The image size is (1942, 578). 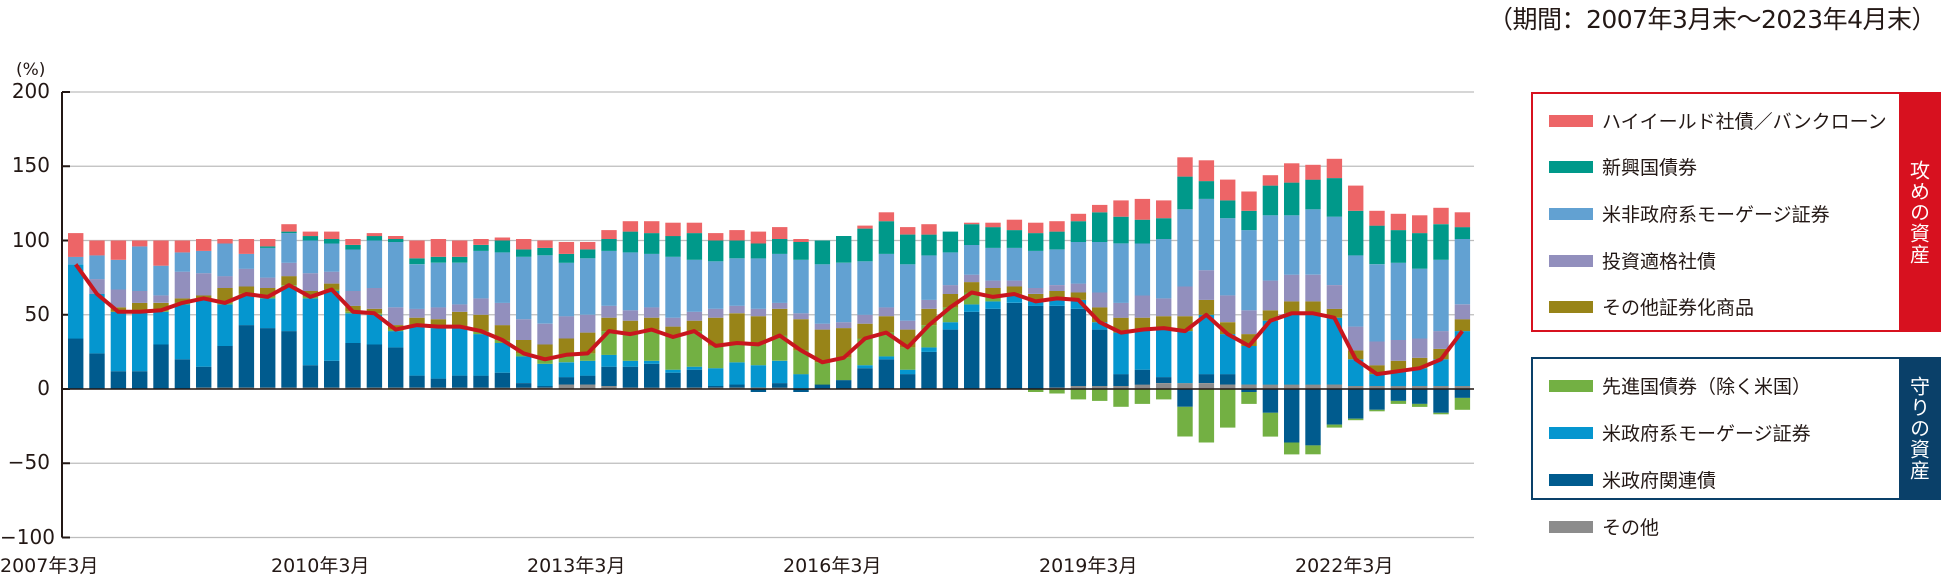 I want to click on legend-defense-box: 守りの資産, so click(x=1736, y=428).